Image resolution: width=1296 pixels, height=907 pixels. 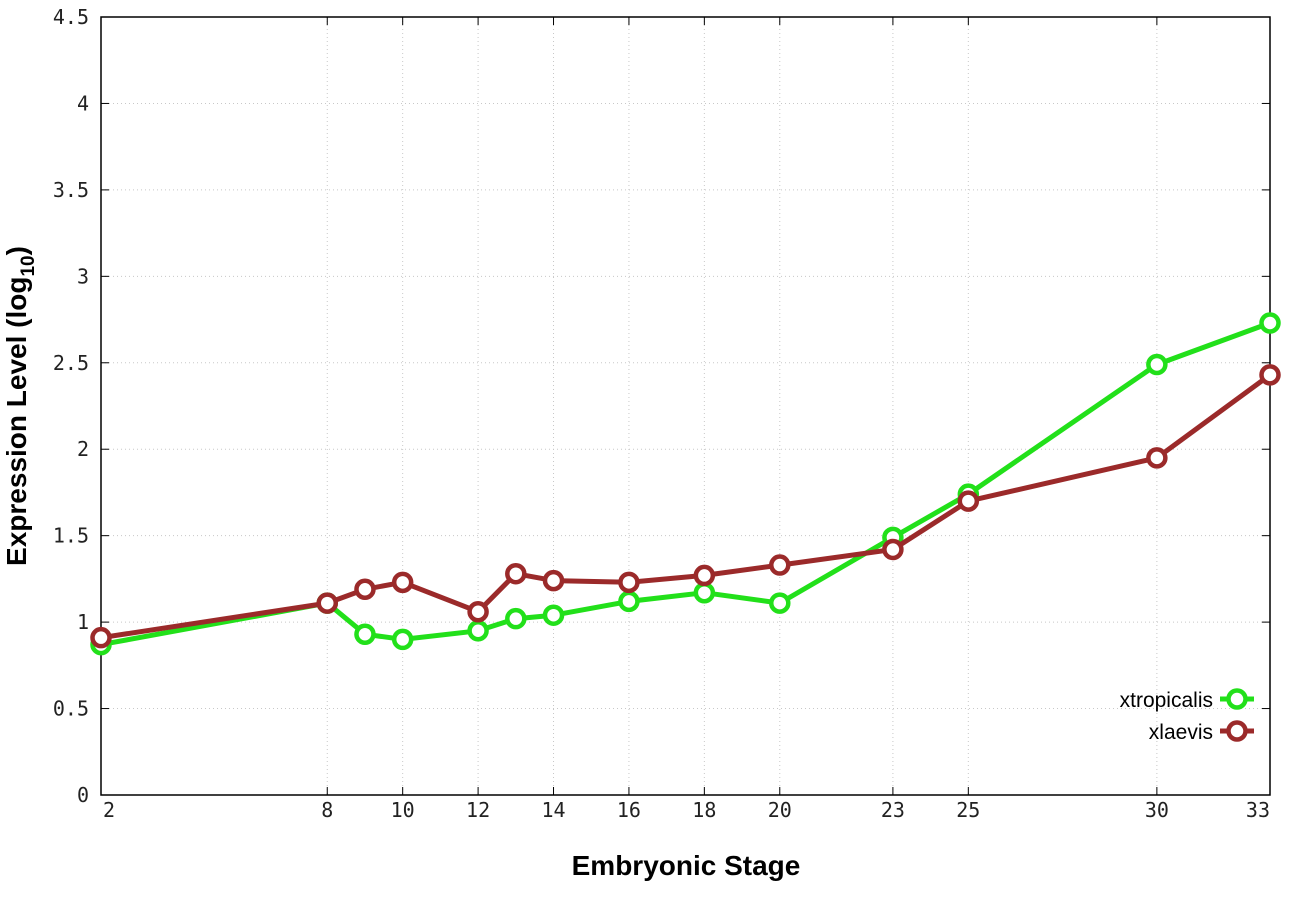 I want to click on y-tick-label: 4, so click(x=83, y=103).